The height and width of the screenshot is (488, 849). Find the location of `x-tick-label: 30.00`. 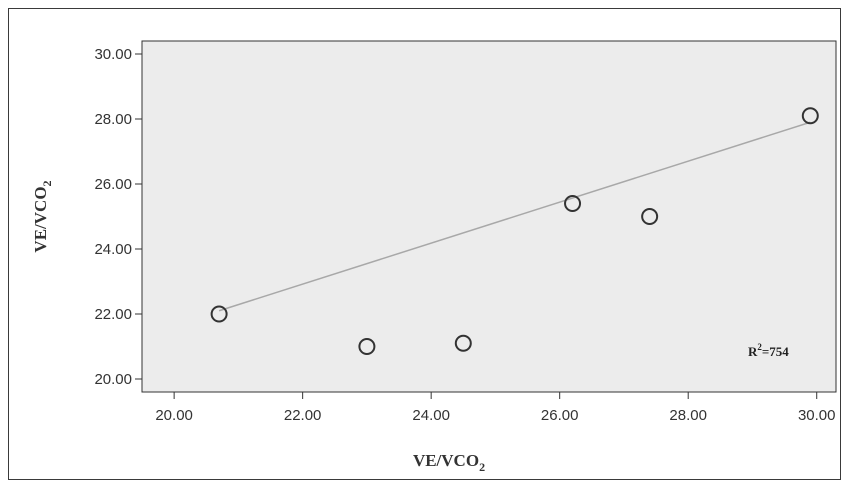

x-tick-label: 30.00 is located at coordinates (817, 415).